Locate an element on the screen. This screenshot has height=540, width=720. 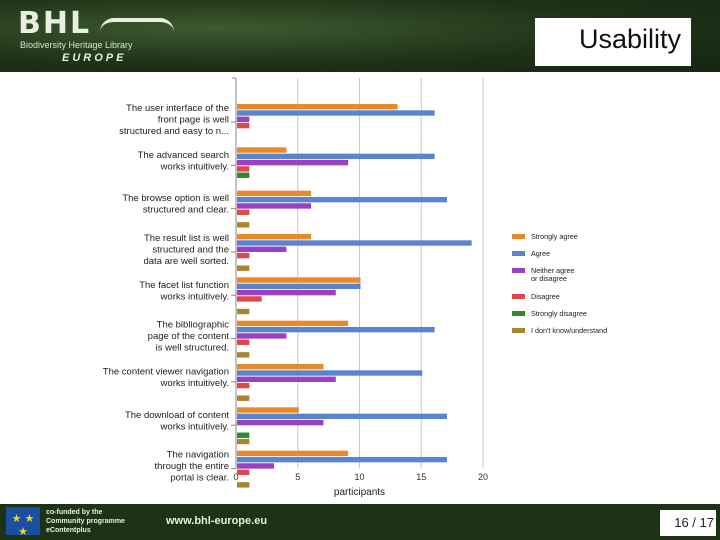
logo-region: EUROPE is located at coordinates (94, 58).